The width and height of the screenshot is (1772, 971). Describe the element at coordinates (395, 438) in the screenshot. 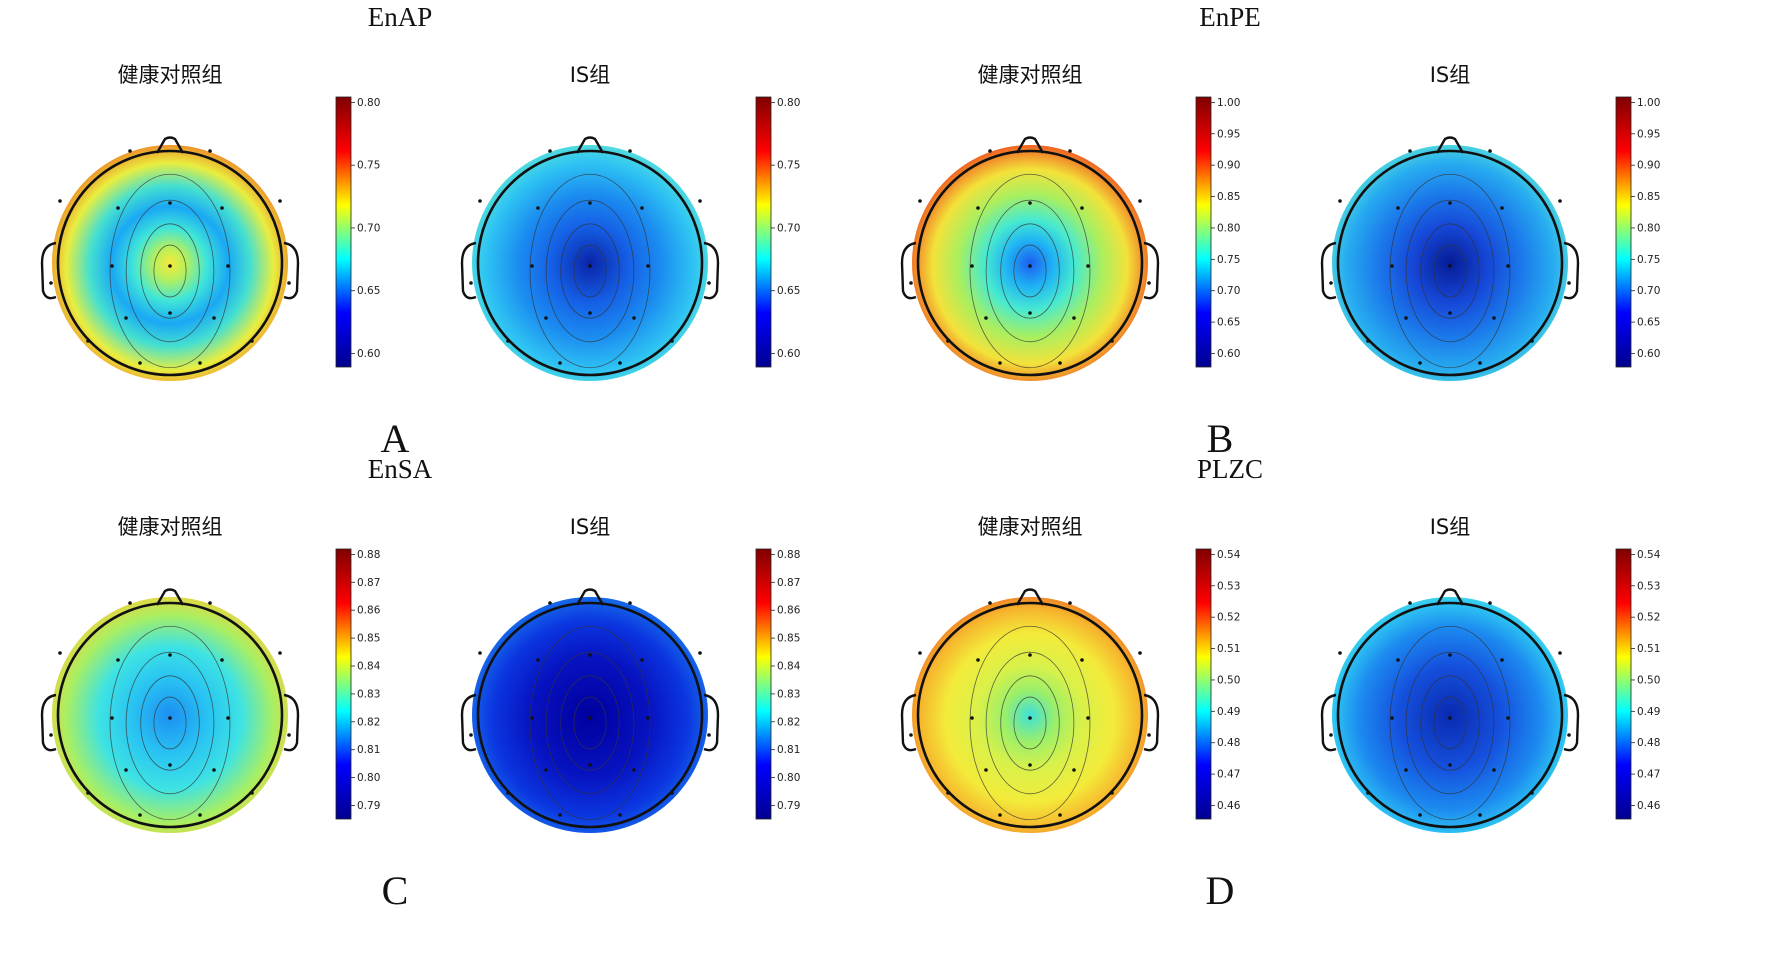

I see `panel-letter: A` at that location.